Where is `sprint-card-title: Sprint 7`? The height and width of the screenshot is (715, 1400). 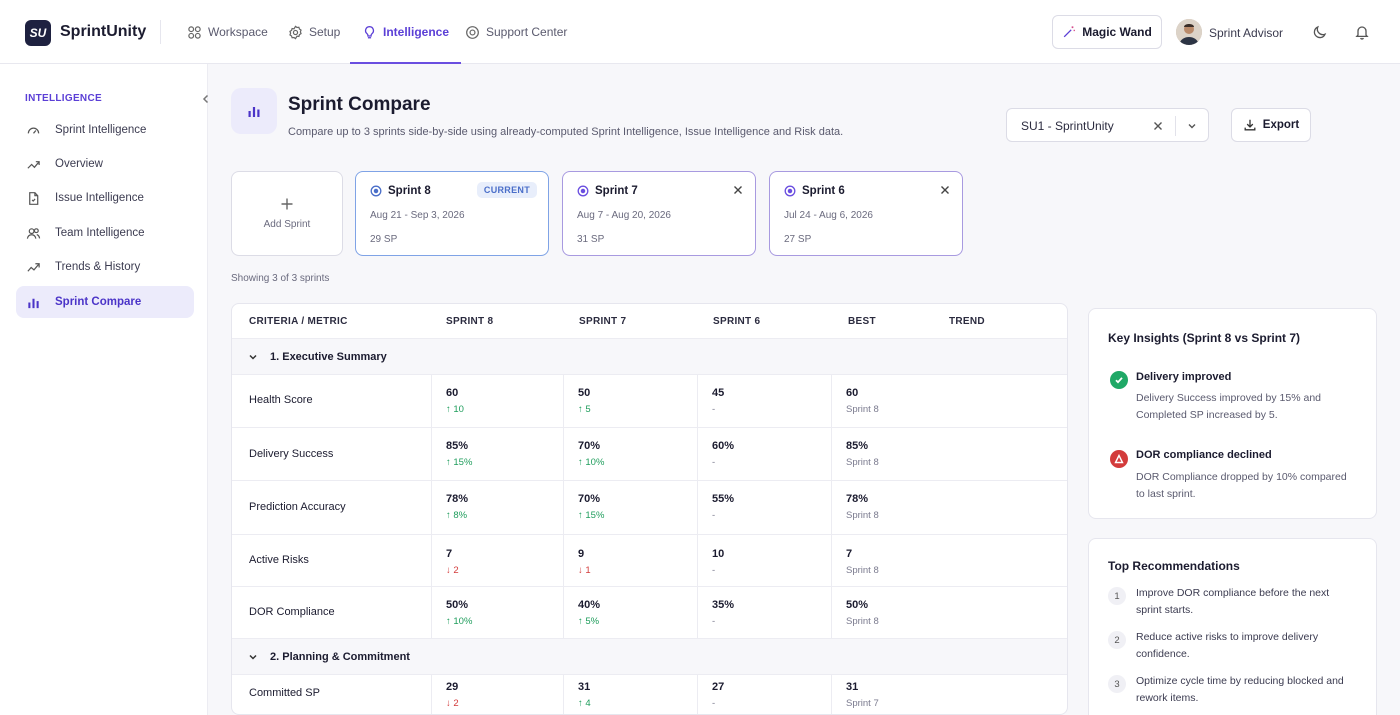
sprint-card-title: Sprint 7 is located at coordinates (607, 191).